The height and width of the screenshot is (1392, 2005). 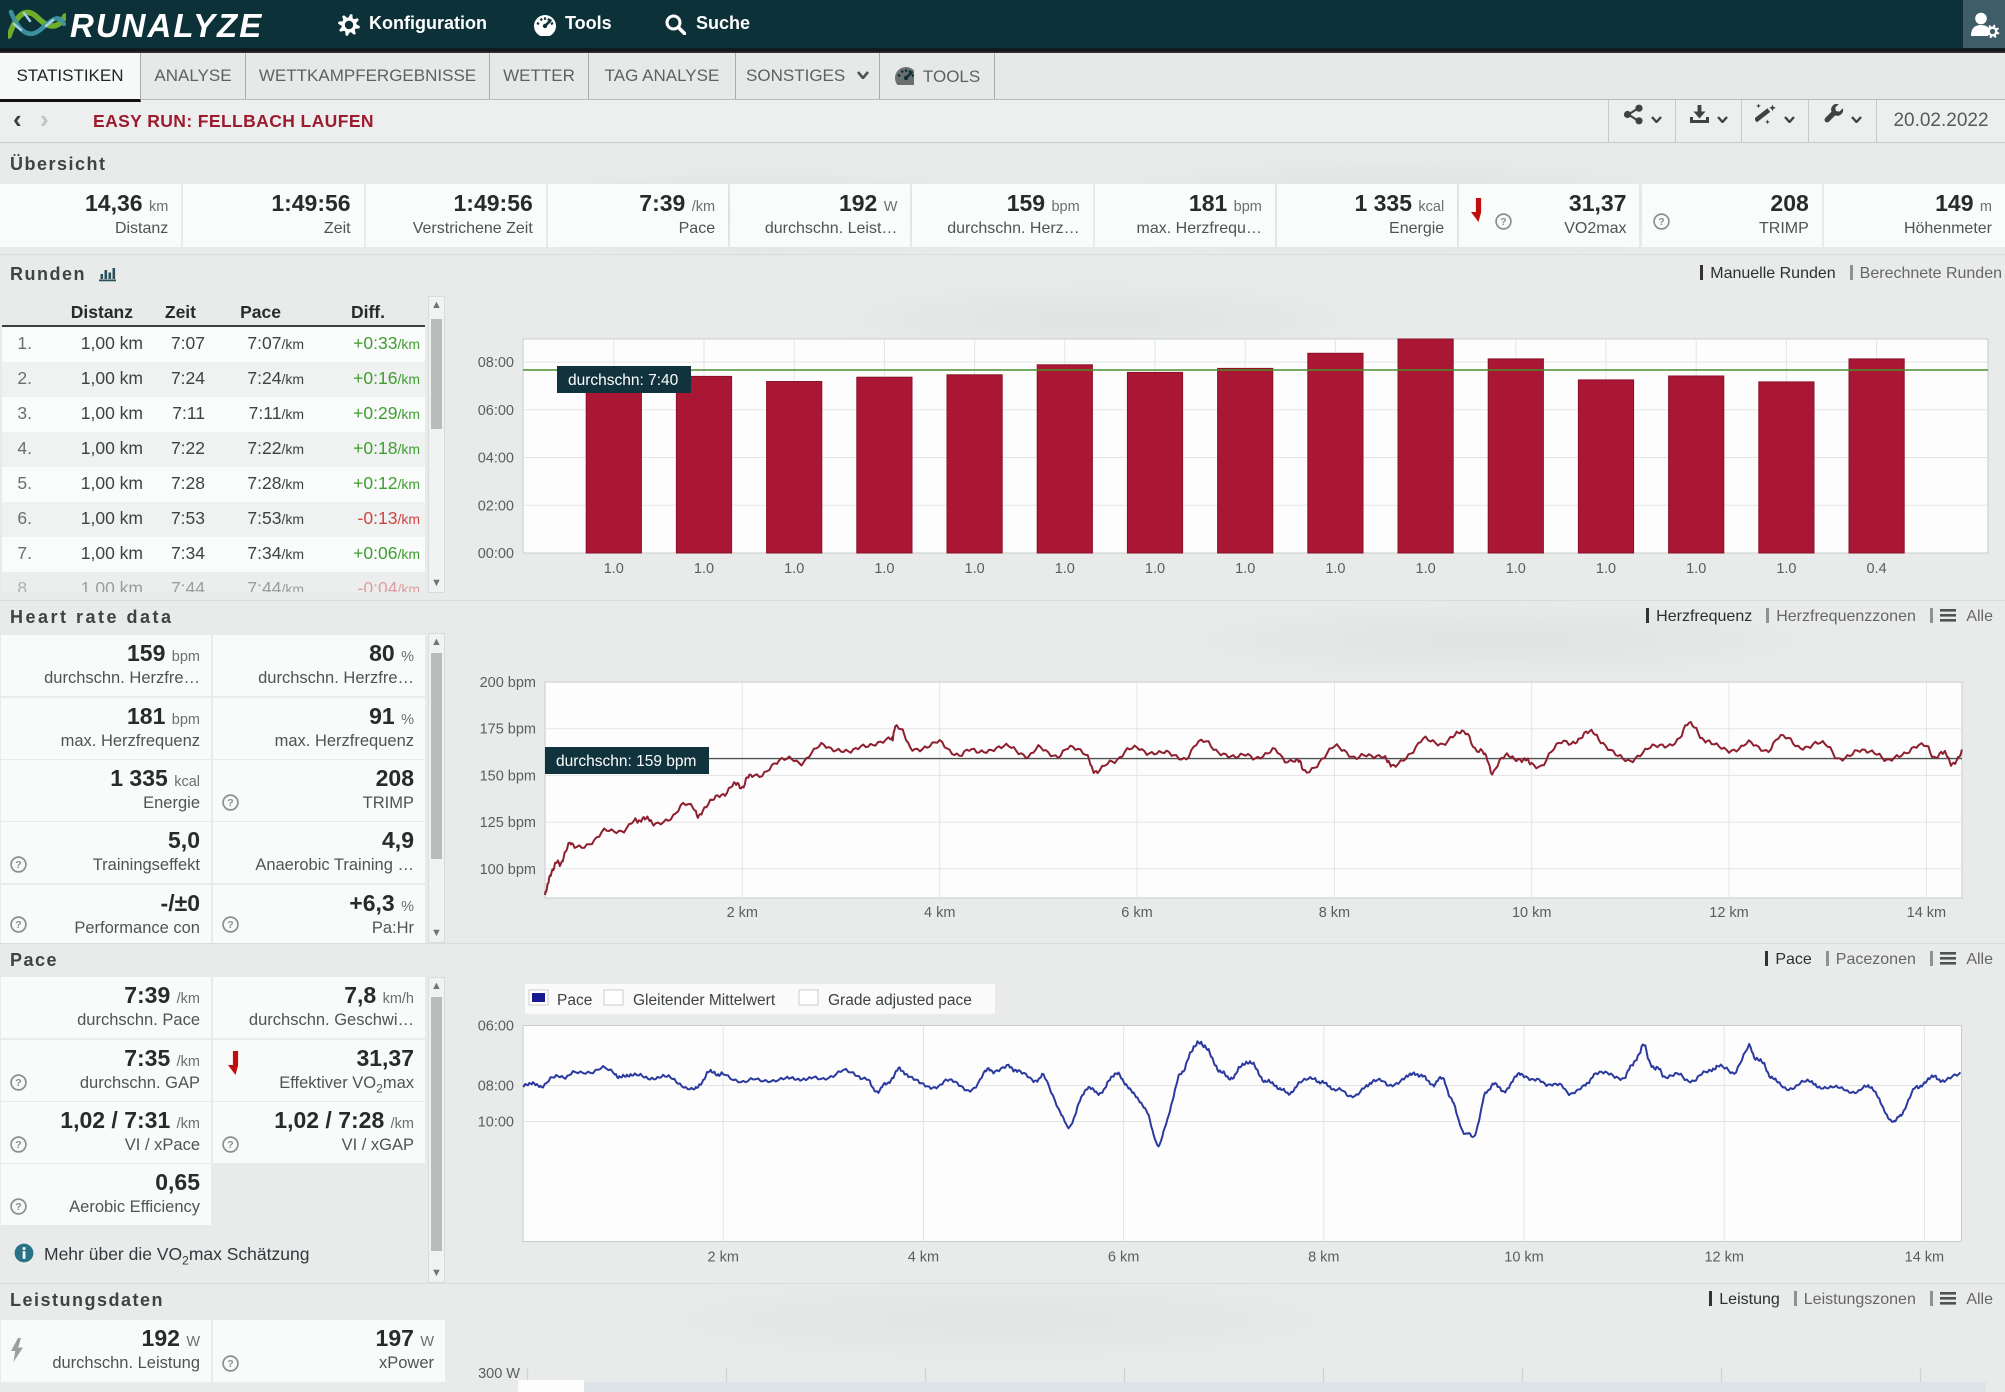 What do you see at coordinates (508, 683) in the screenshot?
I see `svg-text: 200 bpm` at bounding box center [508, 683].